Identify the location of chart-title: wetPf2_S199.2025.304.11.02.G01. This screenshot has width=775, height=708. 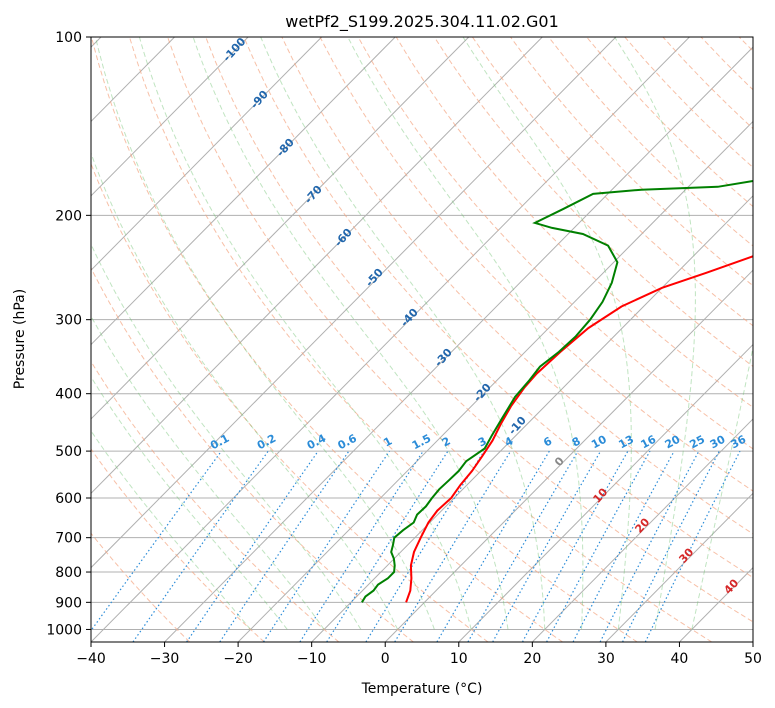
(422, 22).